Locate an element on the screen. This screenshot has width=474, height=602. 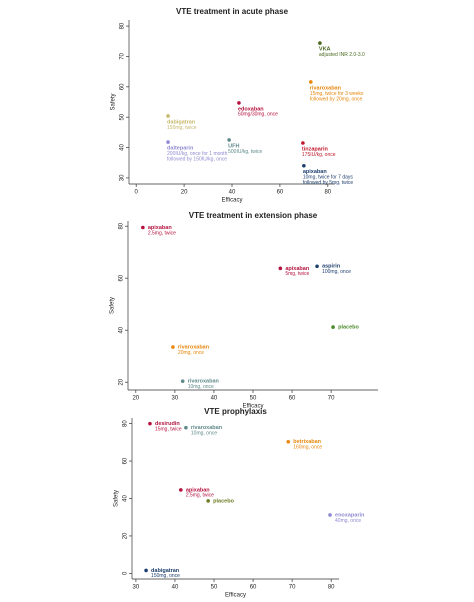
point-detail: 200IU/kg, once for 1 month is located at coordinates (197, 154).